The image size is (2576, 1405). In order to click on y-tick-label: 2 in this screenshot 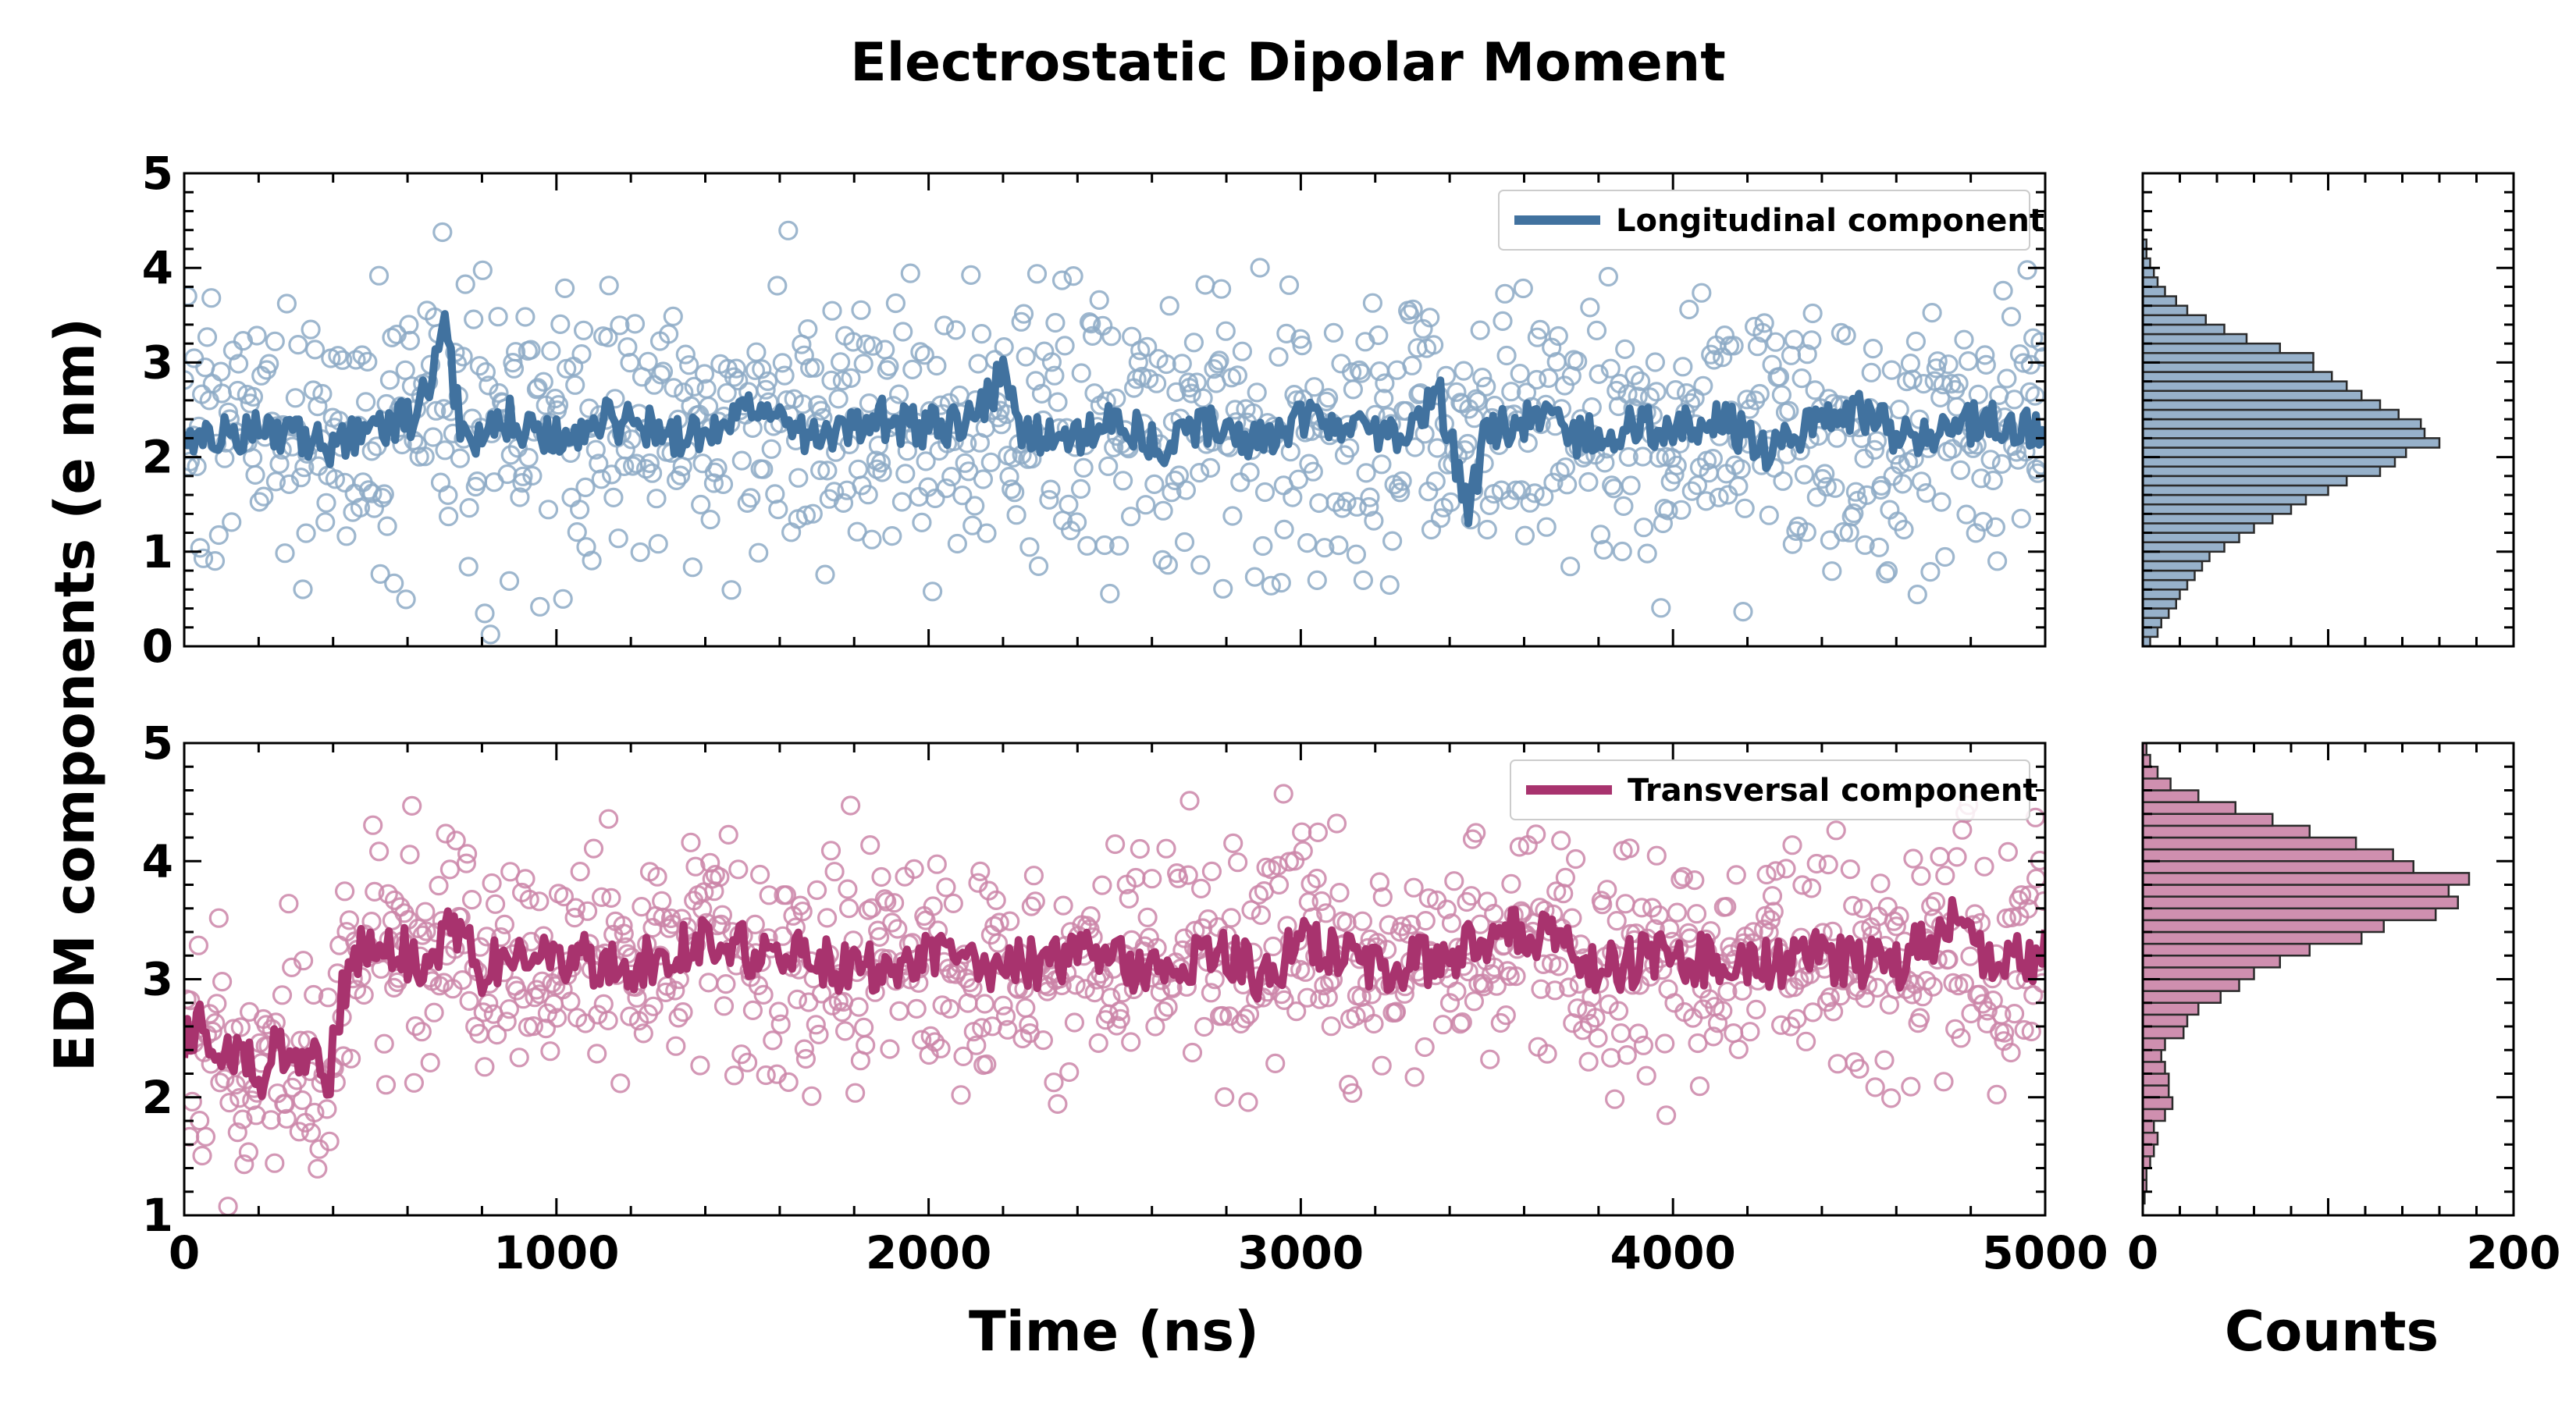, I will do `click(157, 457)`.